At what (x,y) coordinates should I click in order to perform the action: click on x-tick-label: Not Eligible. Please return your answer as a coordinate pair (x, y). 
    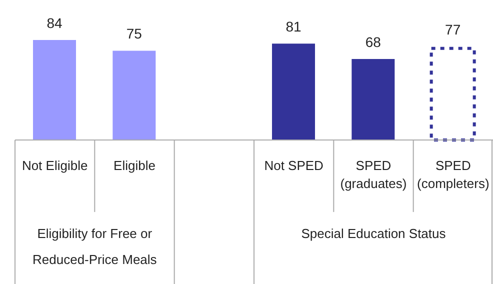
    Looking at the image, I should click on (55, 165).